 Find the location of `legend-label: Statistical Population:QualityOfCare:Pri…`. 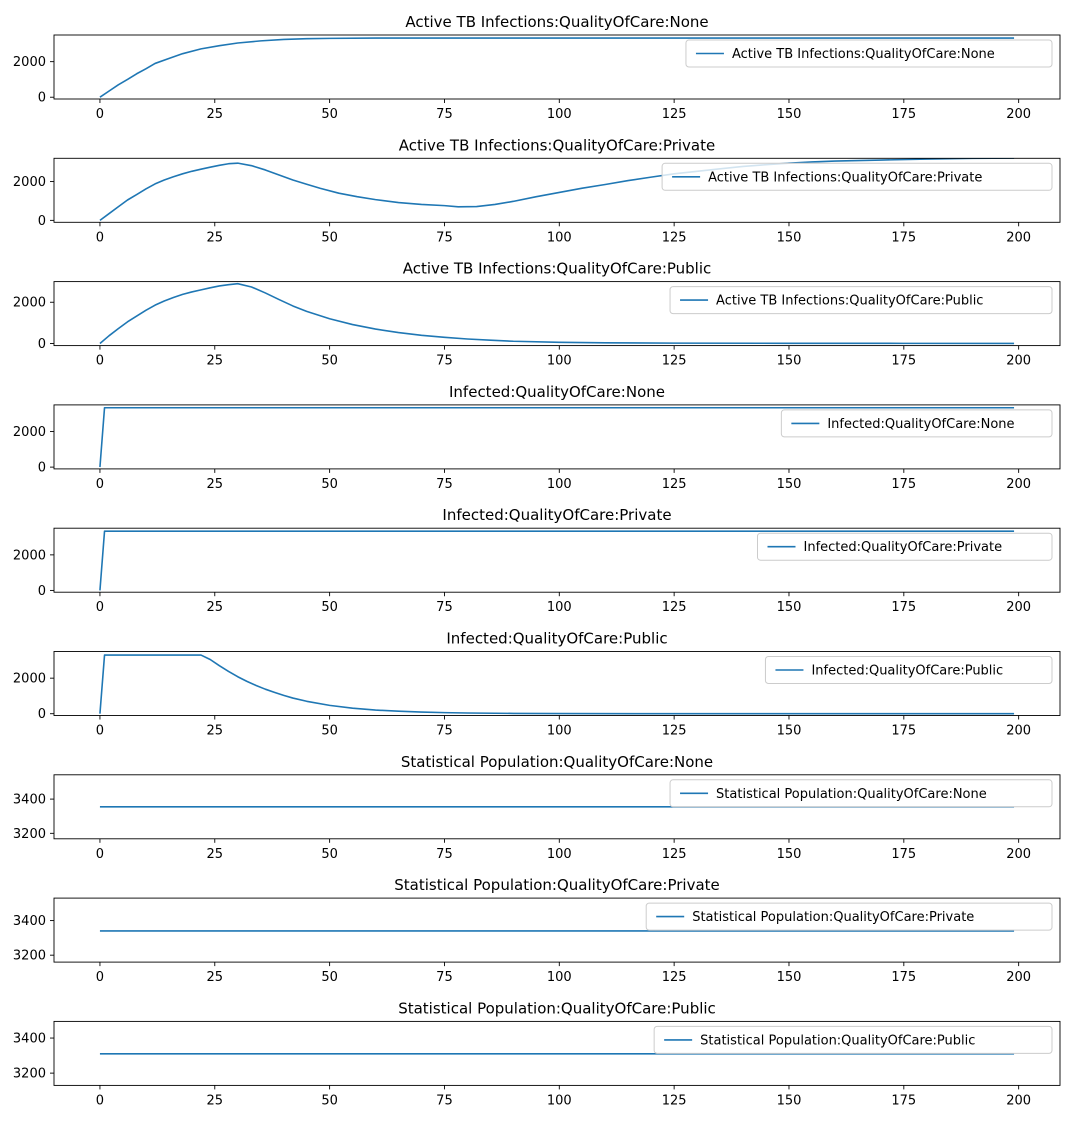

legend-label: Statistical Population:QualityOfCare:Pri… is located at coordinates (833, 917).